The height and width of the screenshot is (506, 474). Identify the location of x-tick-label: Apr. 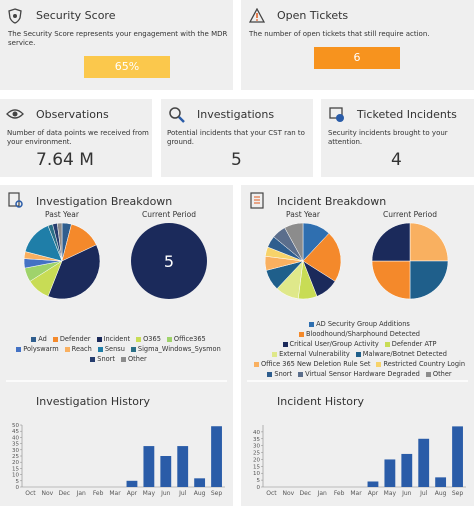
(132, 493).